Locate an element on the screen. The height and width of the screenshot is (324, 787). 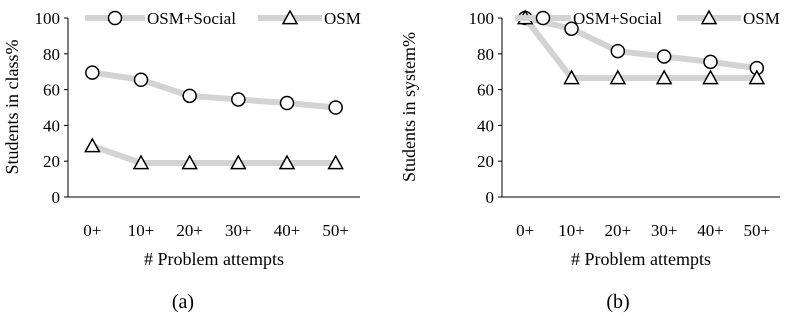
subfigure-caption: (b) is located at coordinates (617, 302).